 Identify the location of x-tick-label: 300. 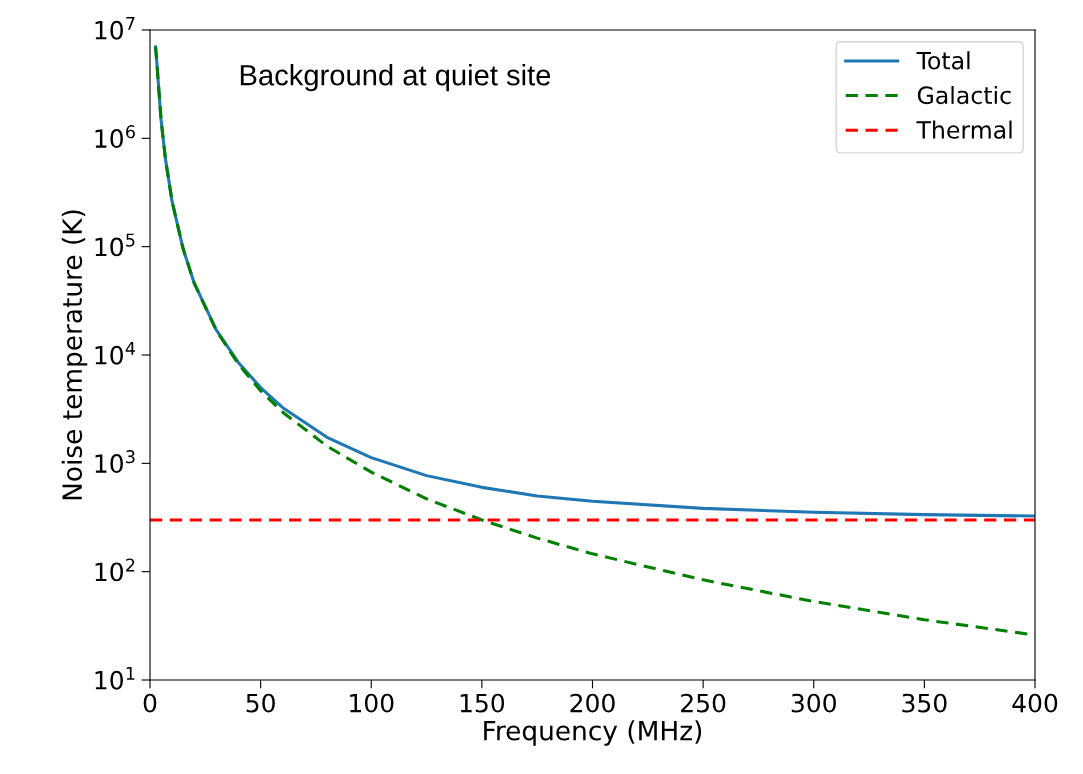
(813, 703).